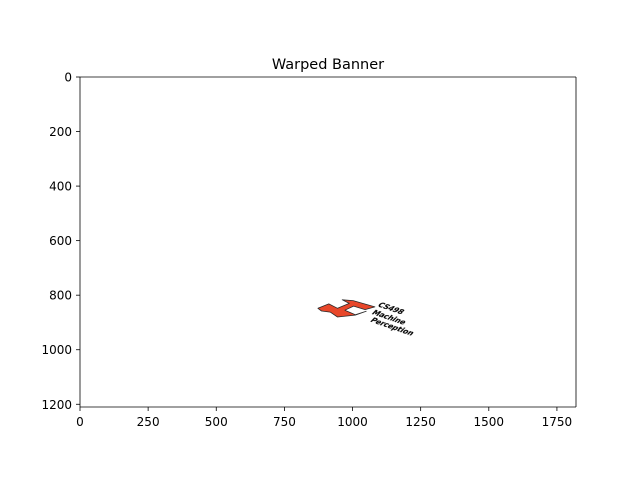 This screenshot has width=640, height=485. Describe the element at coordinates (352, 422) in the screenshot. I see `x-tick-label: 1000` at that location.